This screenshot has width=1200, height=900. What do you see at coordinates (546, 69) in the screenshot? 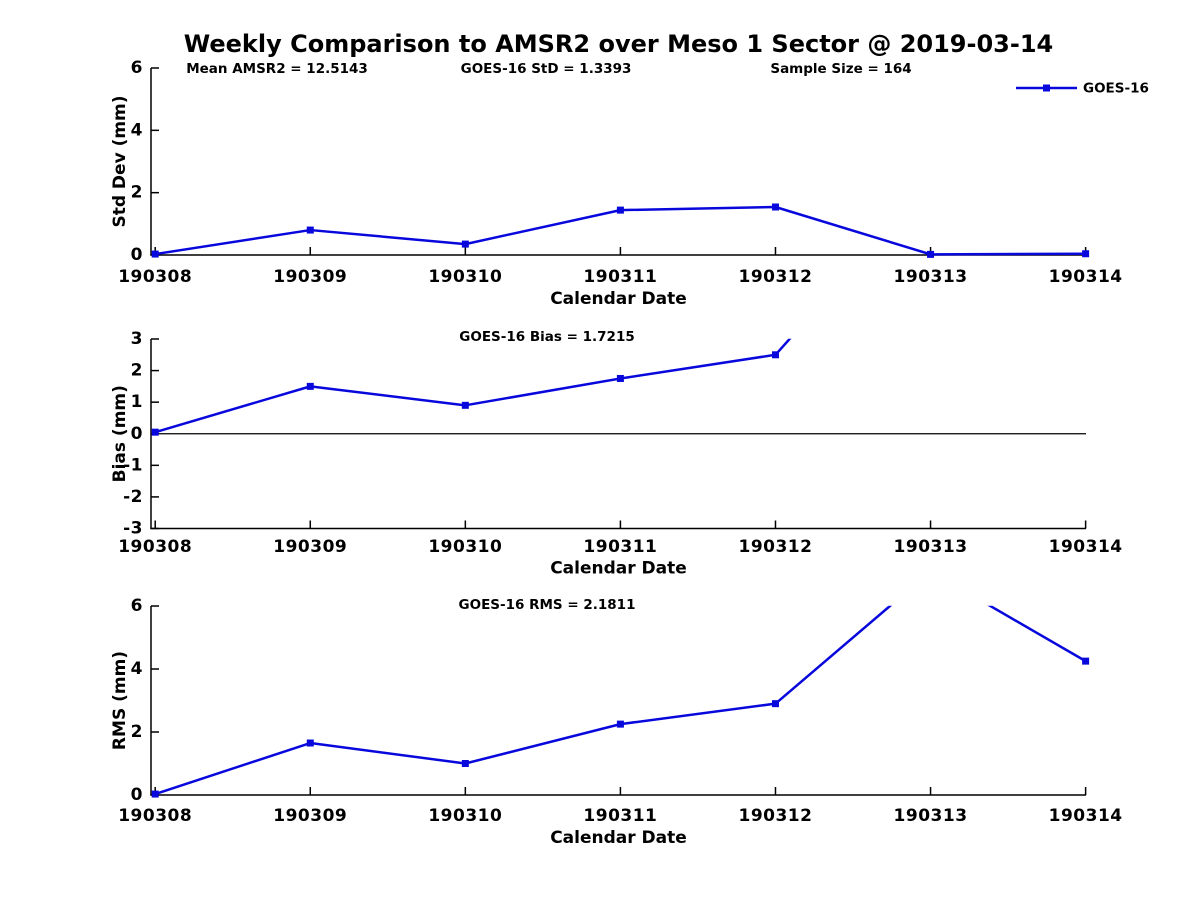
I see `panel-annotation: GOES-16 StD = 1.3393` at bounding box center [546, 69].